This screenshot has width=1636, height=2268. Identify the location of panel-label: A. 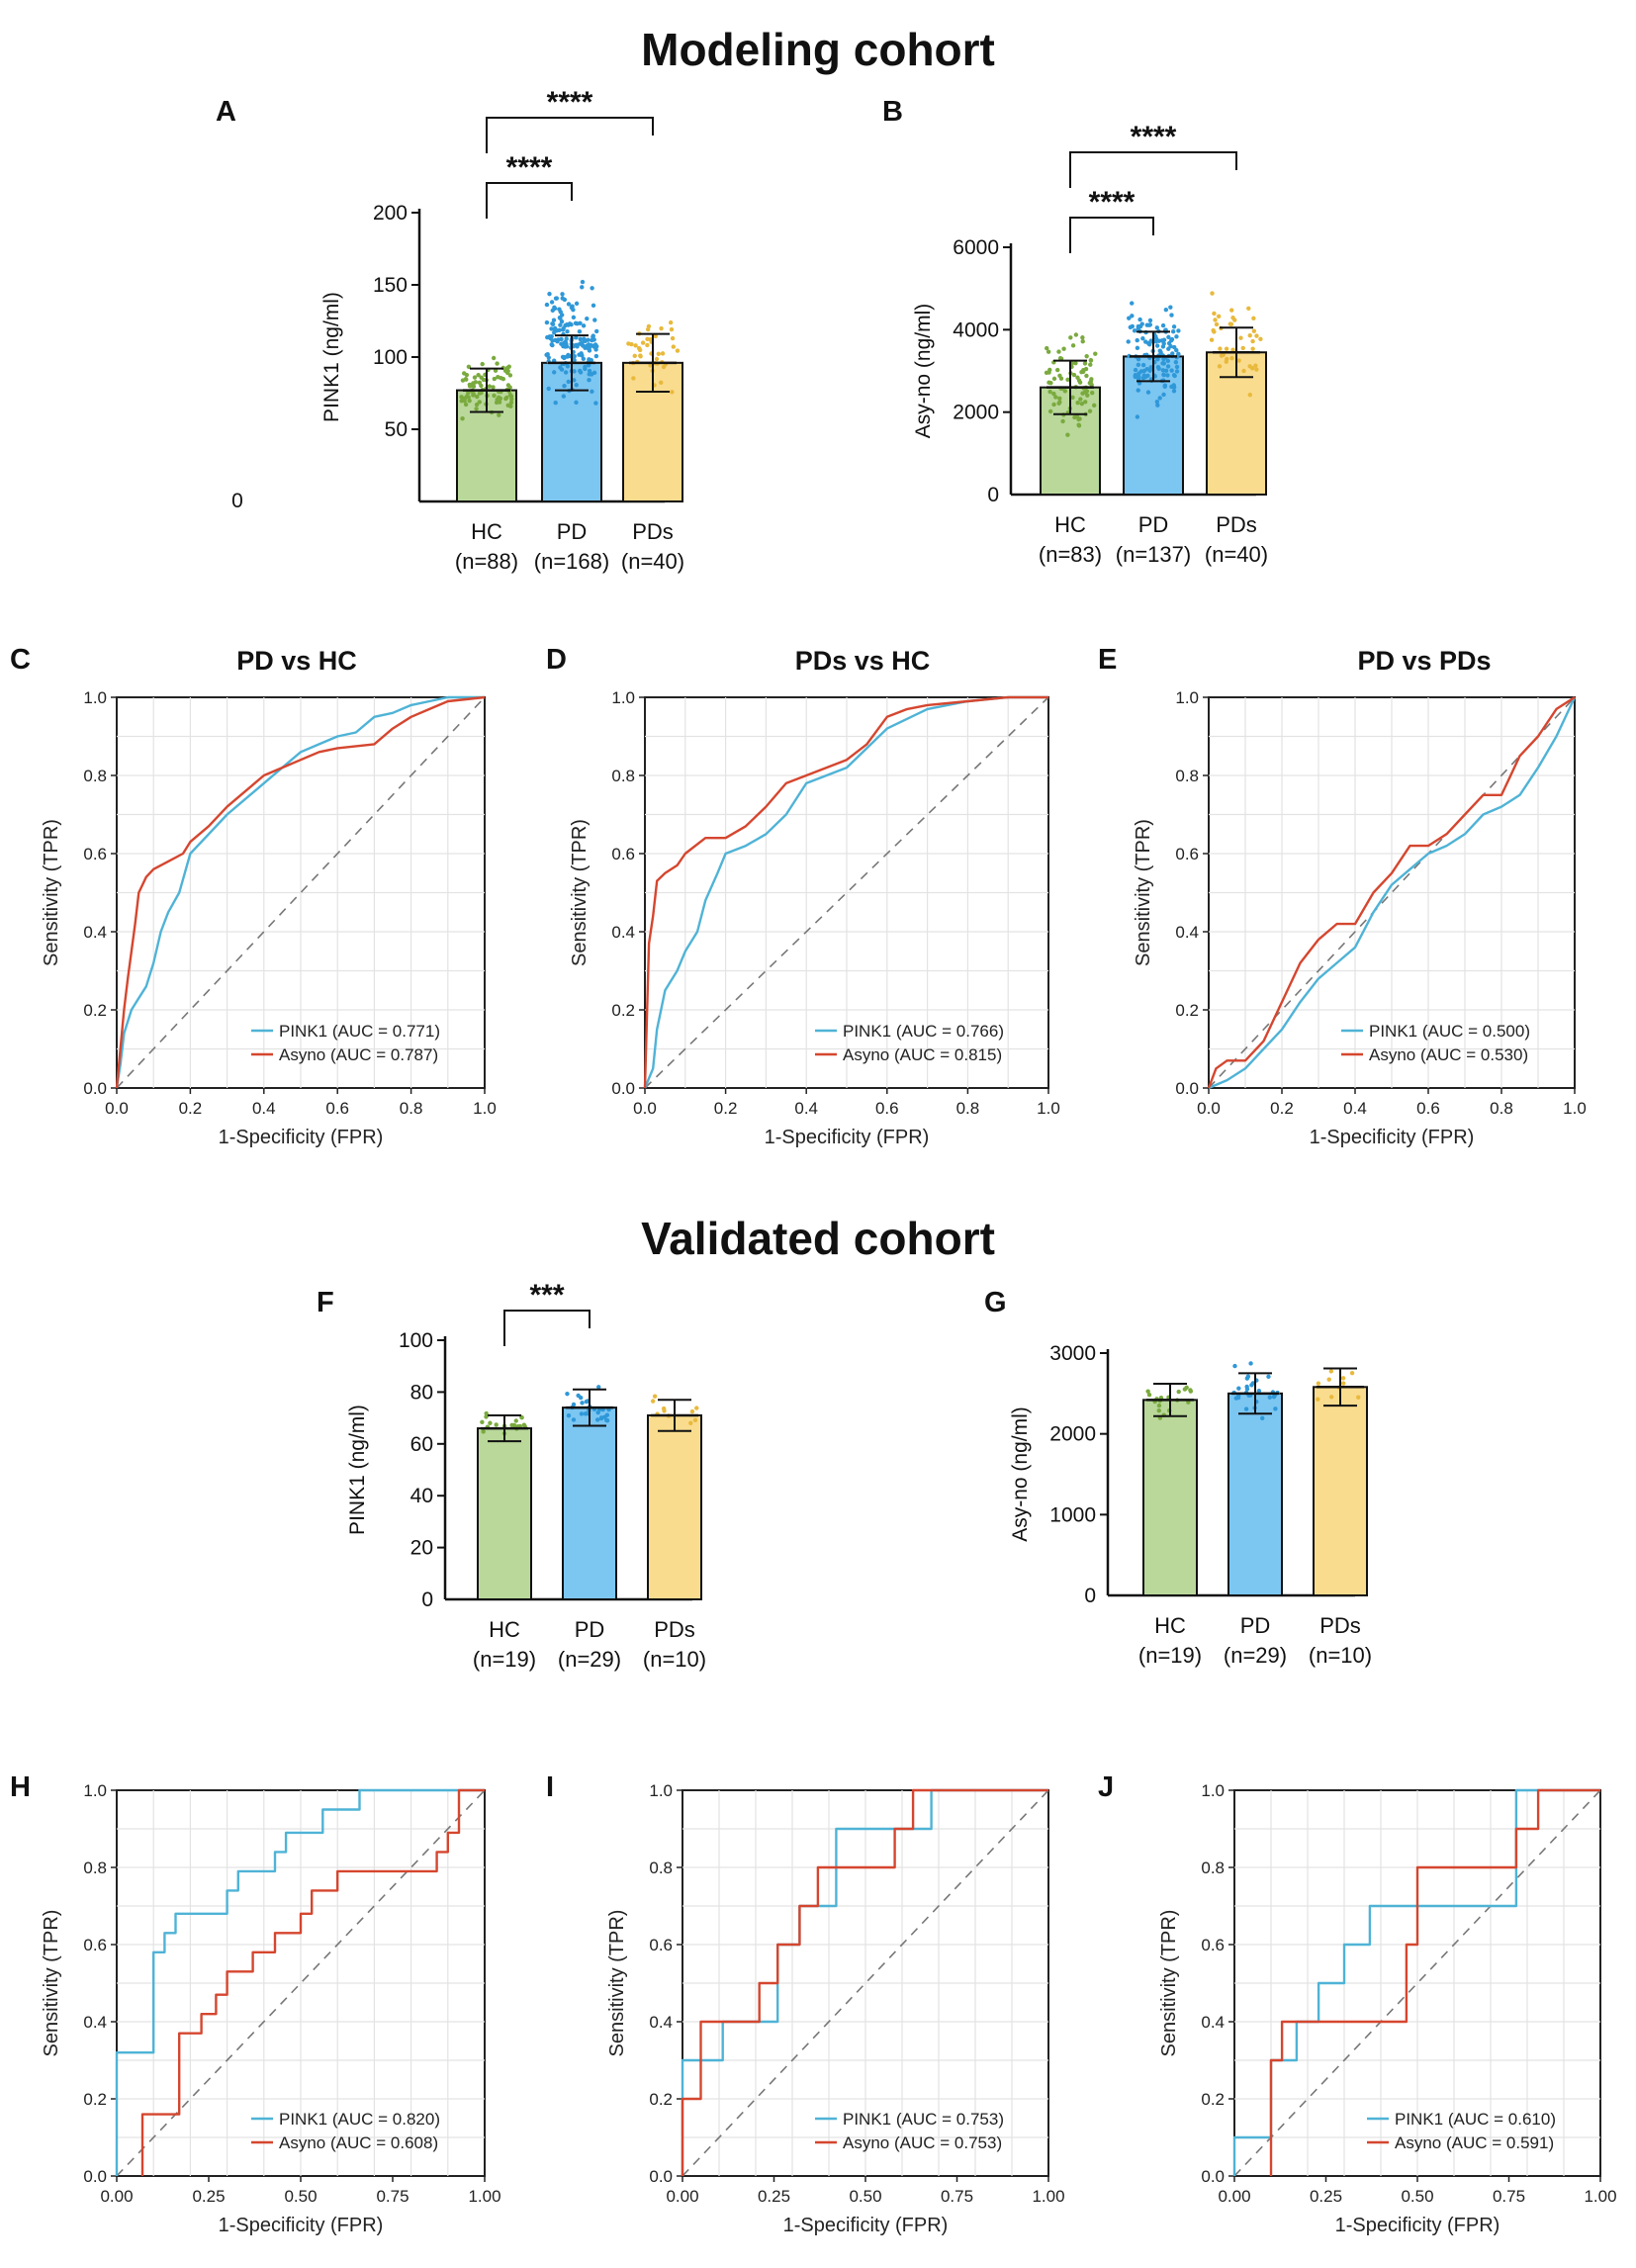
(226, 112).